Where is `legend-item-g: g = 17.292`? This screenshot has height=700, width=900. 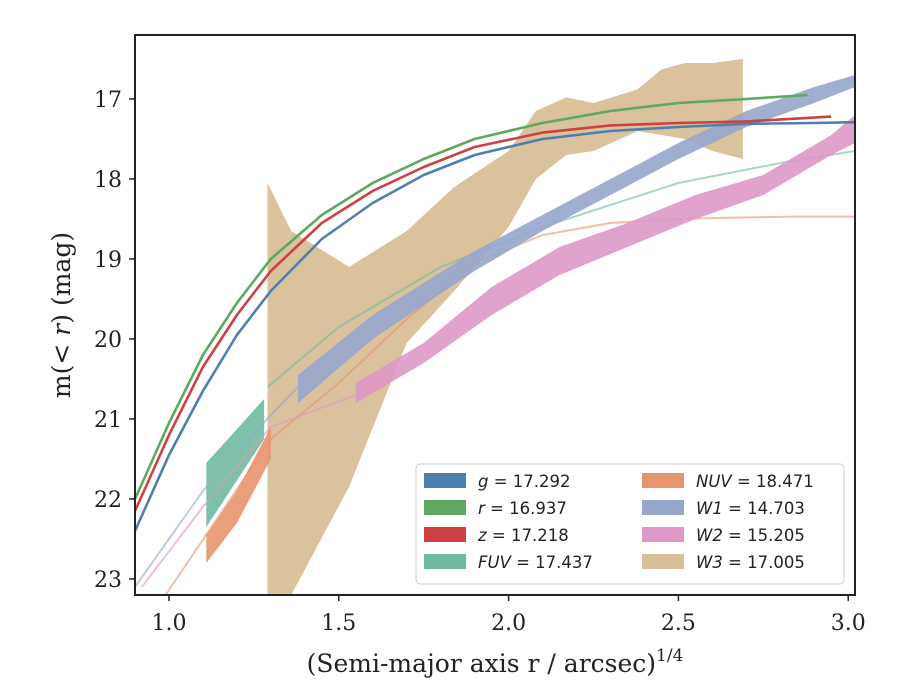
legend-item-g: g = 17.292 is located at coordinates (497, 481).